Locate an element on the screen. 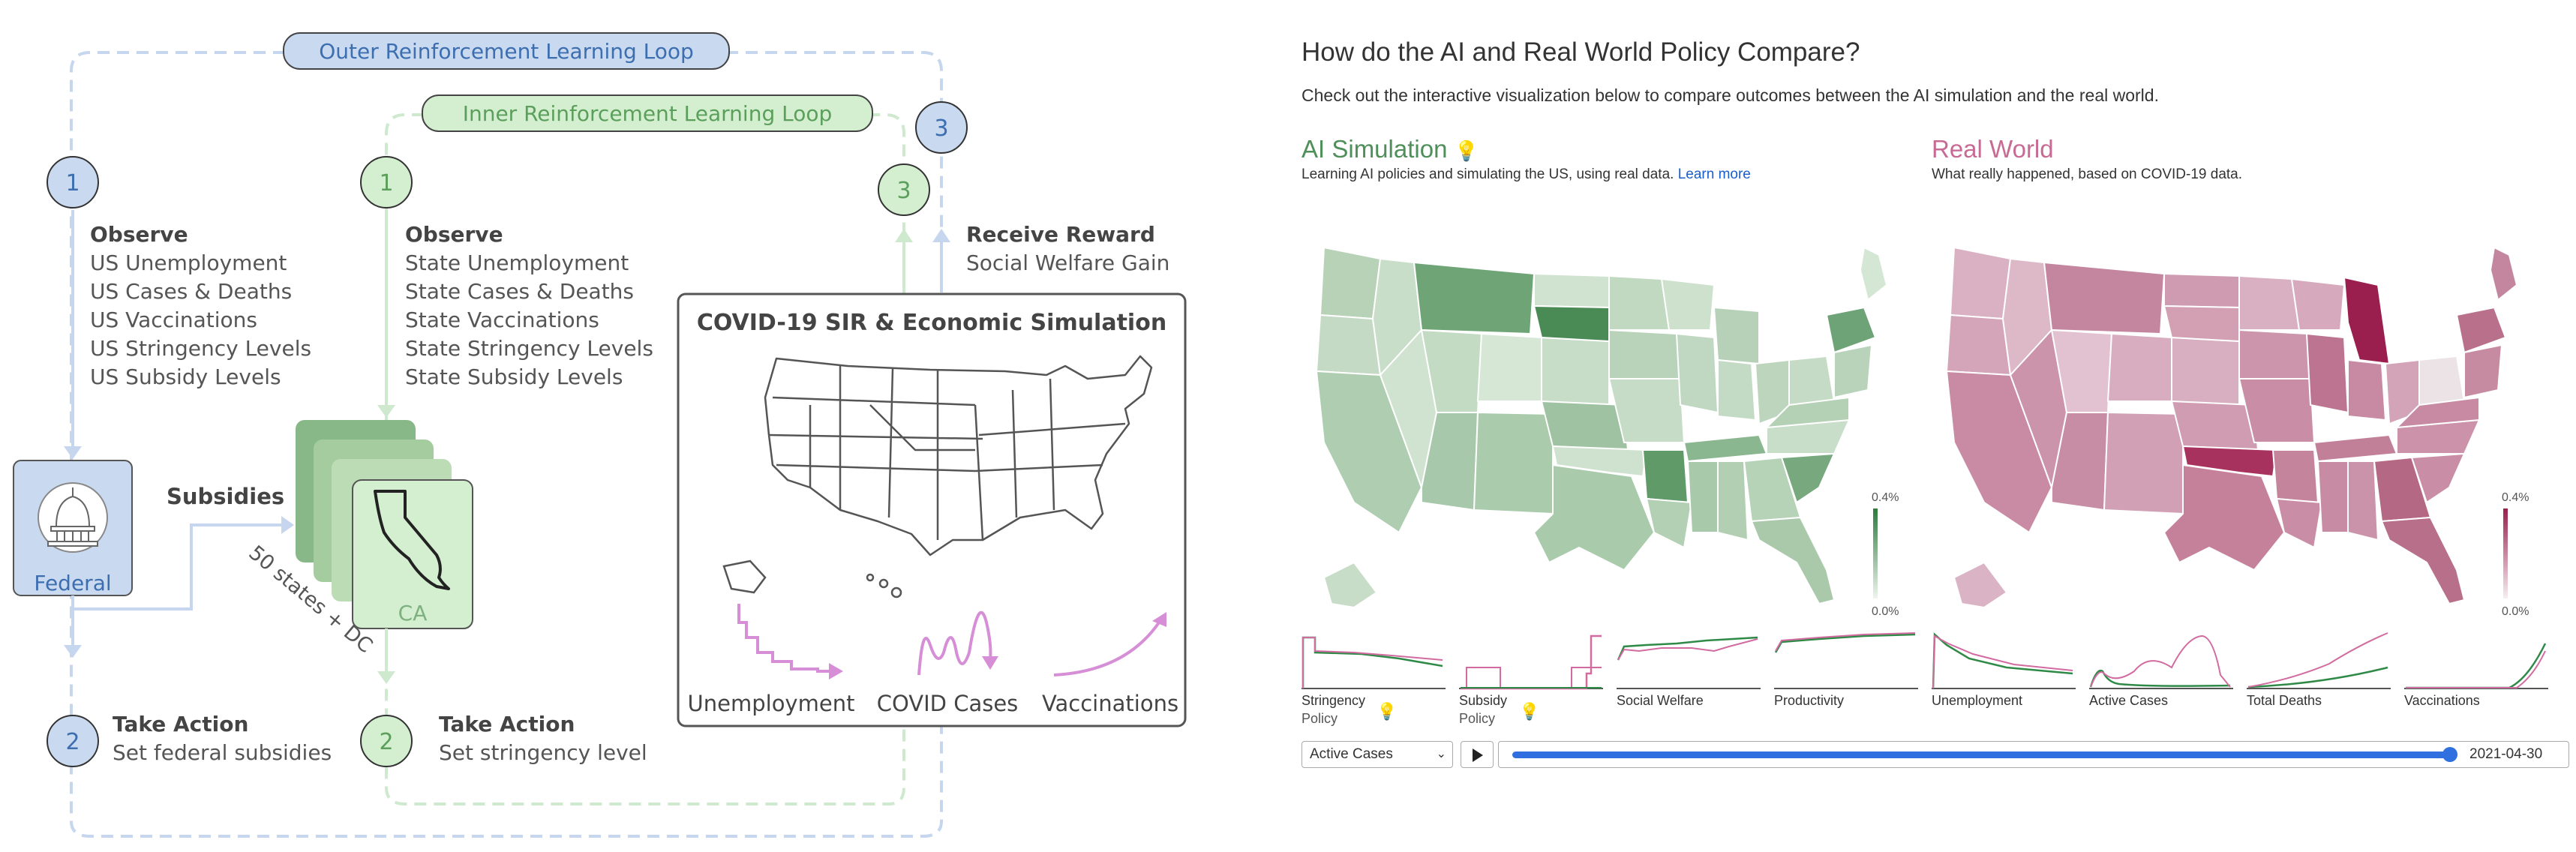 The image size is (2576, 852). covid-cases-curve is located at coordinates (954, 643).